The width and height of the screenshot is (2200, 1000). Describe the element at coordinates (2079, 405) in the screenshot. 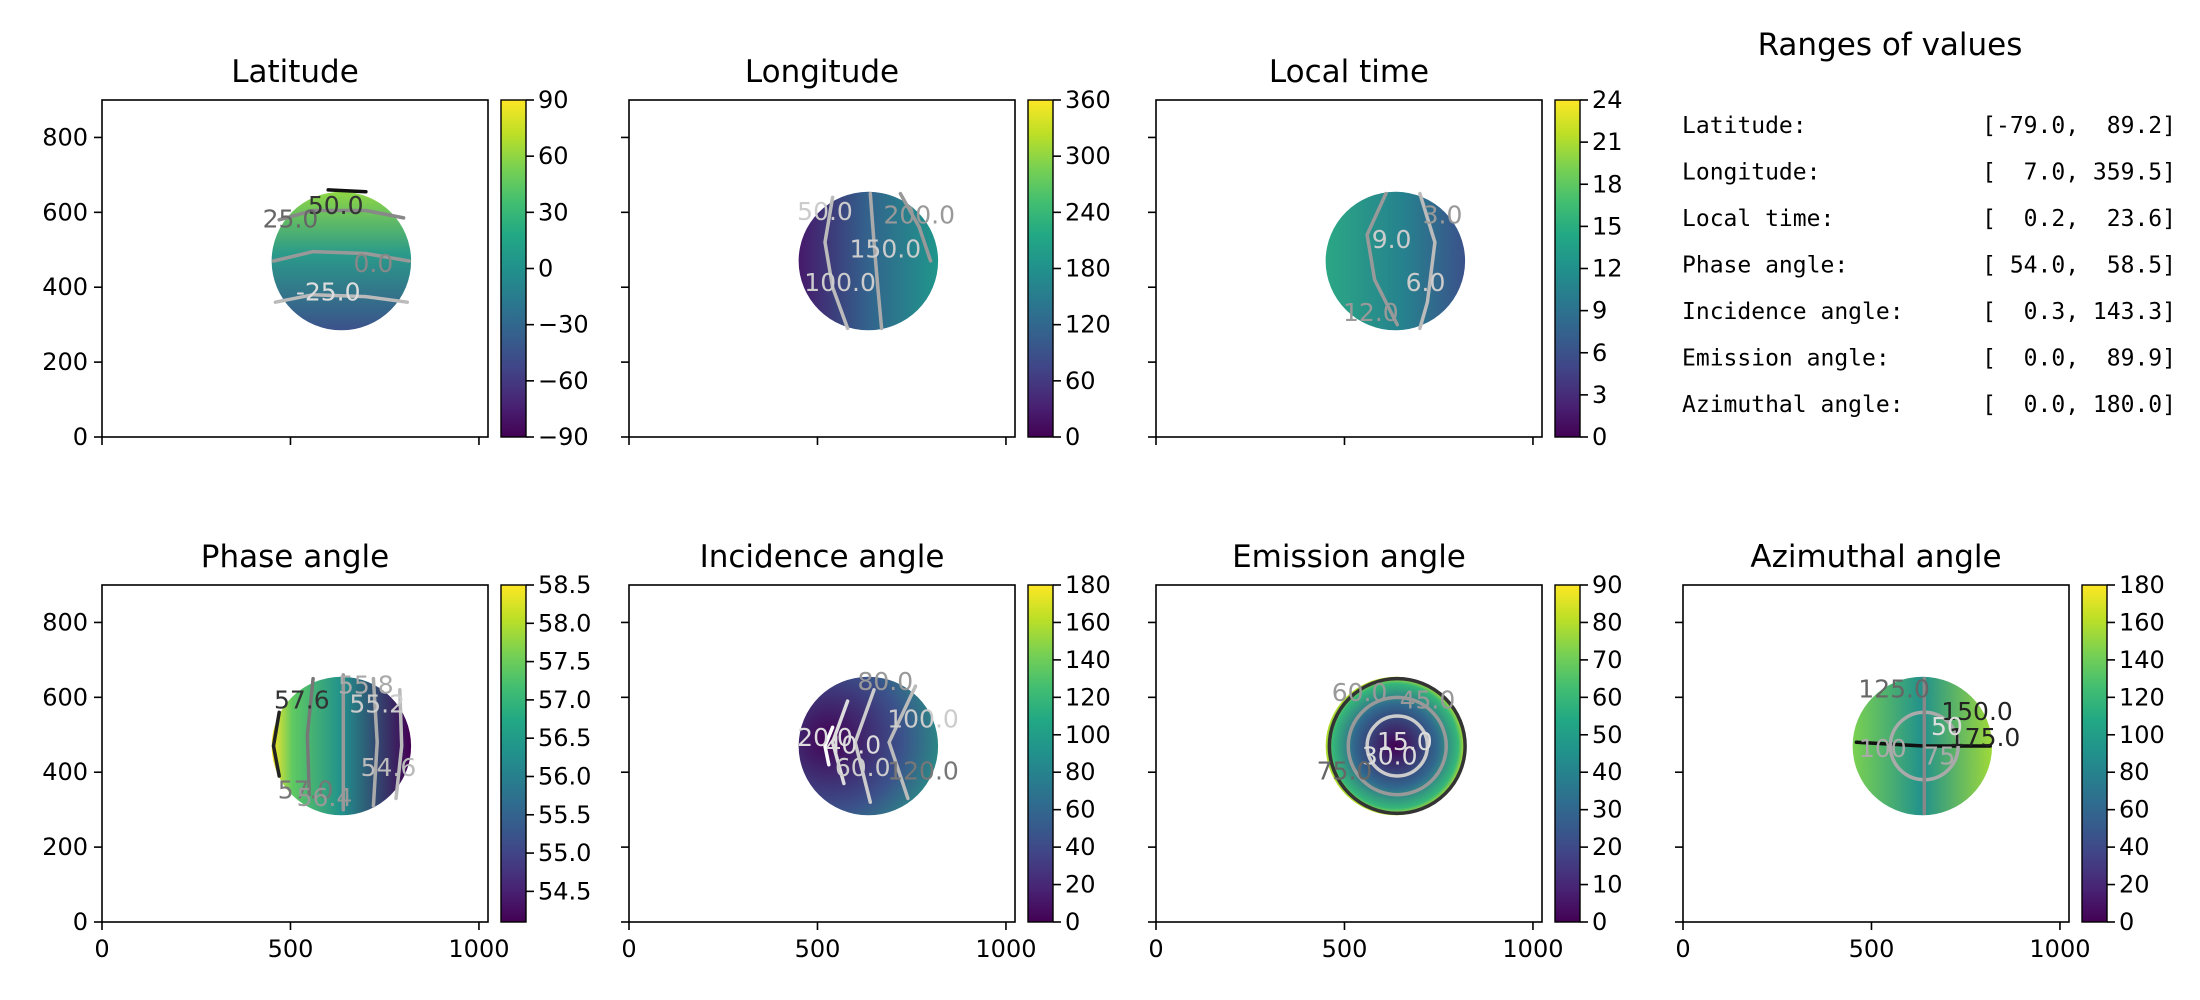

I see `ranges-row-value: [ 0.0, 180.0]` at that location.